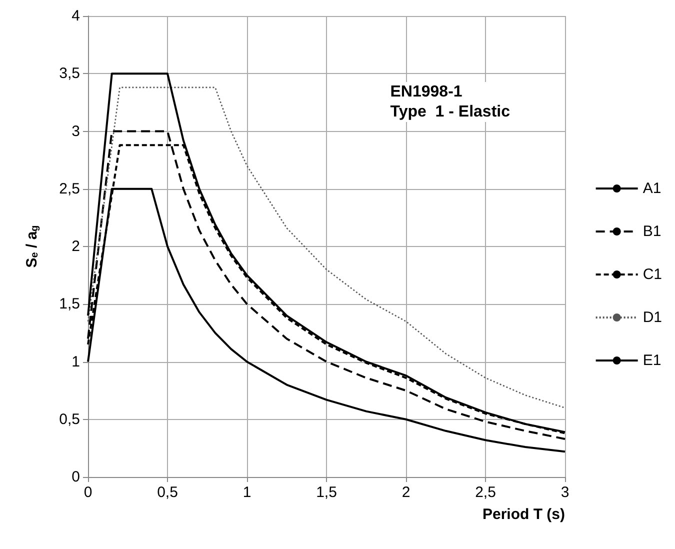  I want to click on y-tick-label: 3, so click(76, 131).